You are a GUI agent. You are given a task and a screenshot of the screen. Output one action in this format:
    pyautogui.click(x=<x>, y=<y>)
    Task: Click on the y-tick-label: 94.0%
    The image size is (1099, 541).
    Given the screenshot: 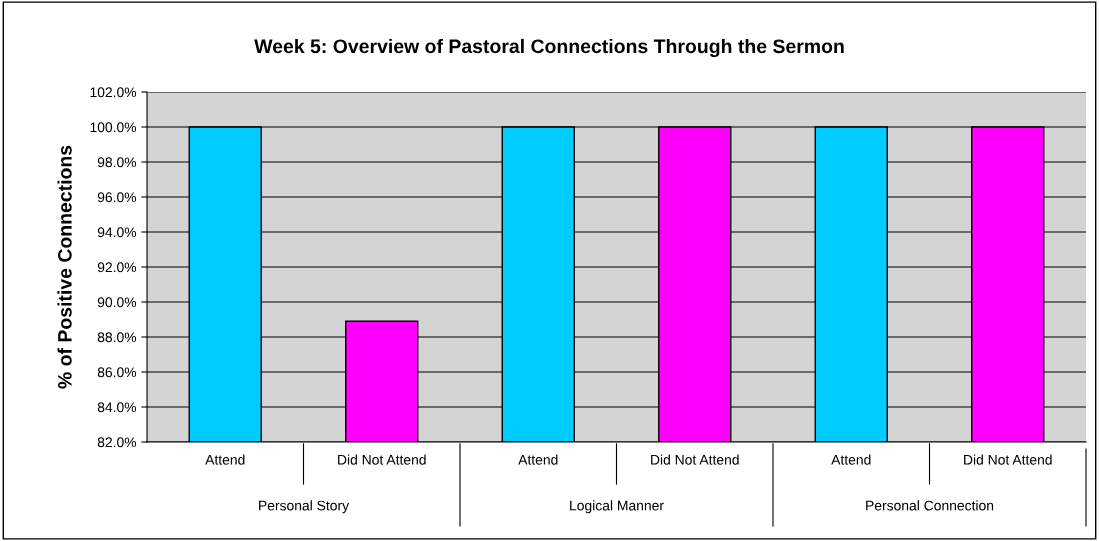 What is the action you would take?
    pyautogui.click(x=117, y=232)
    